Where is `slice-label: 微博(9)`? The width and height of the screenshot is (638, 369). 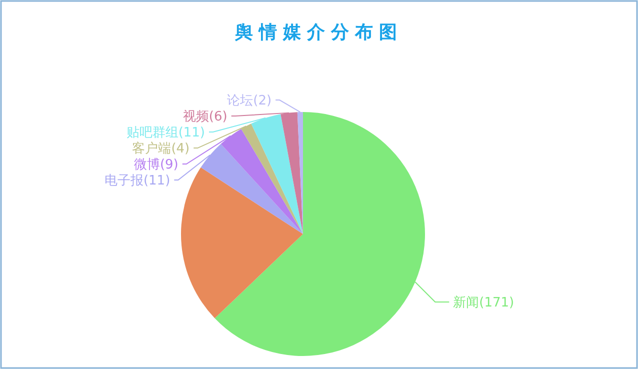
slice-label: 微博(9) is located at coordinates (156, 165).